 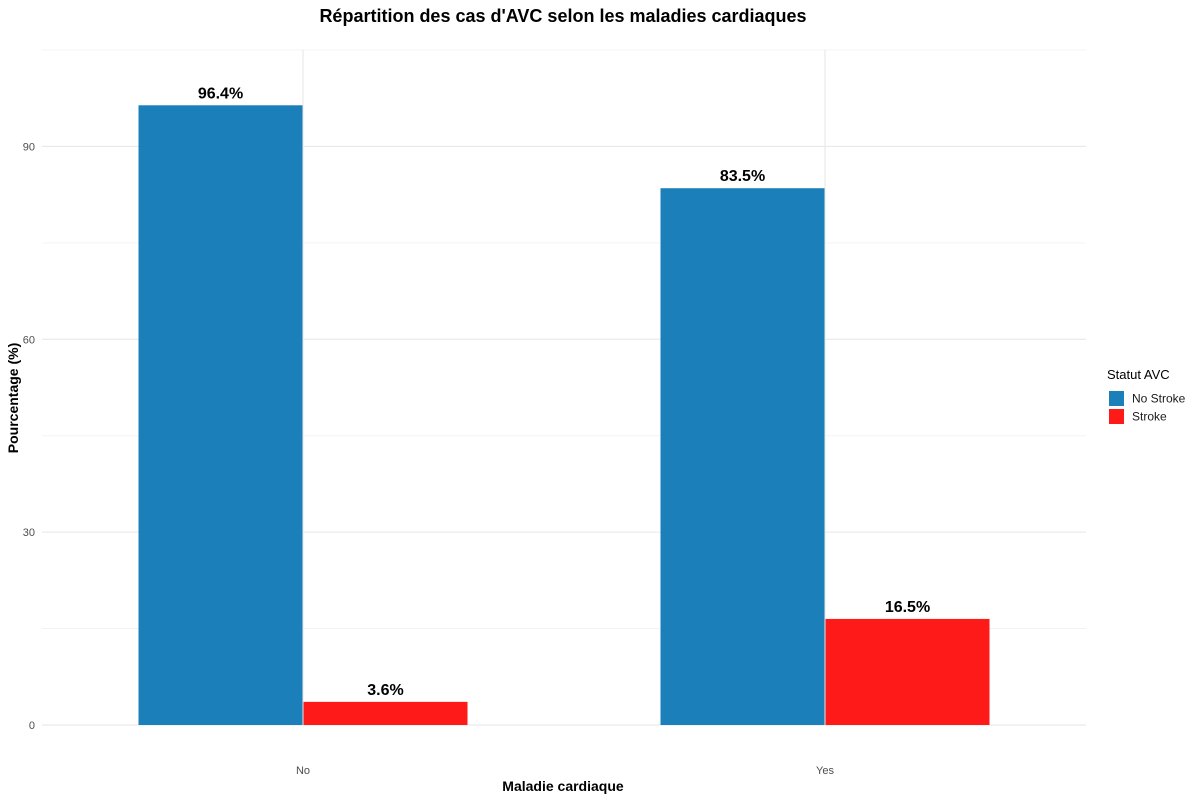 I want to click on data-label: 16.5%, so click(x=907, y=607).